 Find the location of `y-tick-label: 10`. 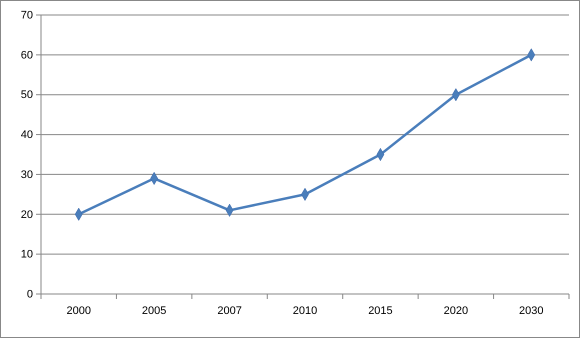

y-tick-label: 10 is located at coordinates (26, 254).